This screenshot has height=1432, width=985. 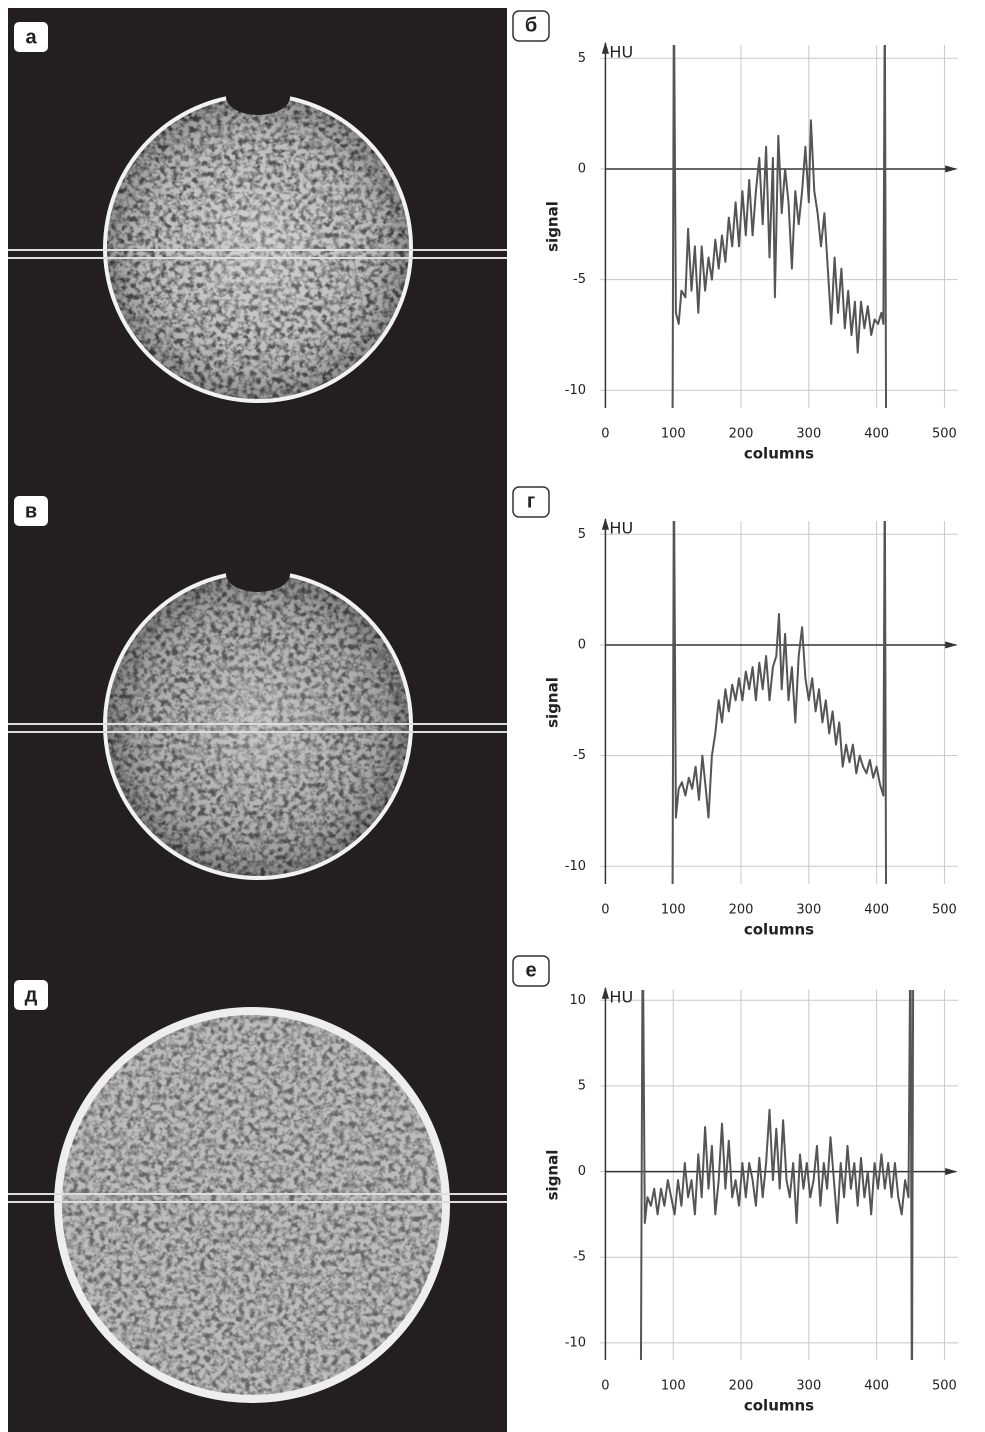 I want to click on panel-label-text: д, so click(x=31, y=995).